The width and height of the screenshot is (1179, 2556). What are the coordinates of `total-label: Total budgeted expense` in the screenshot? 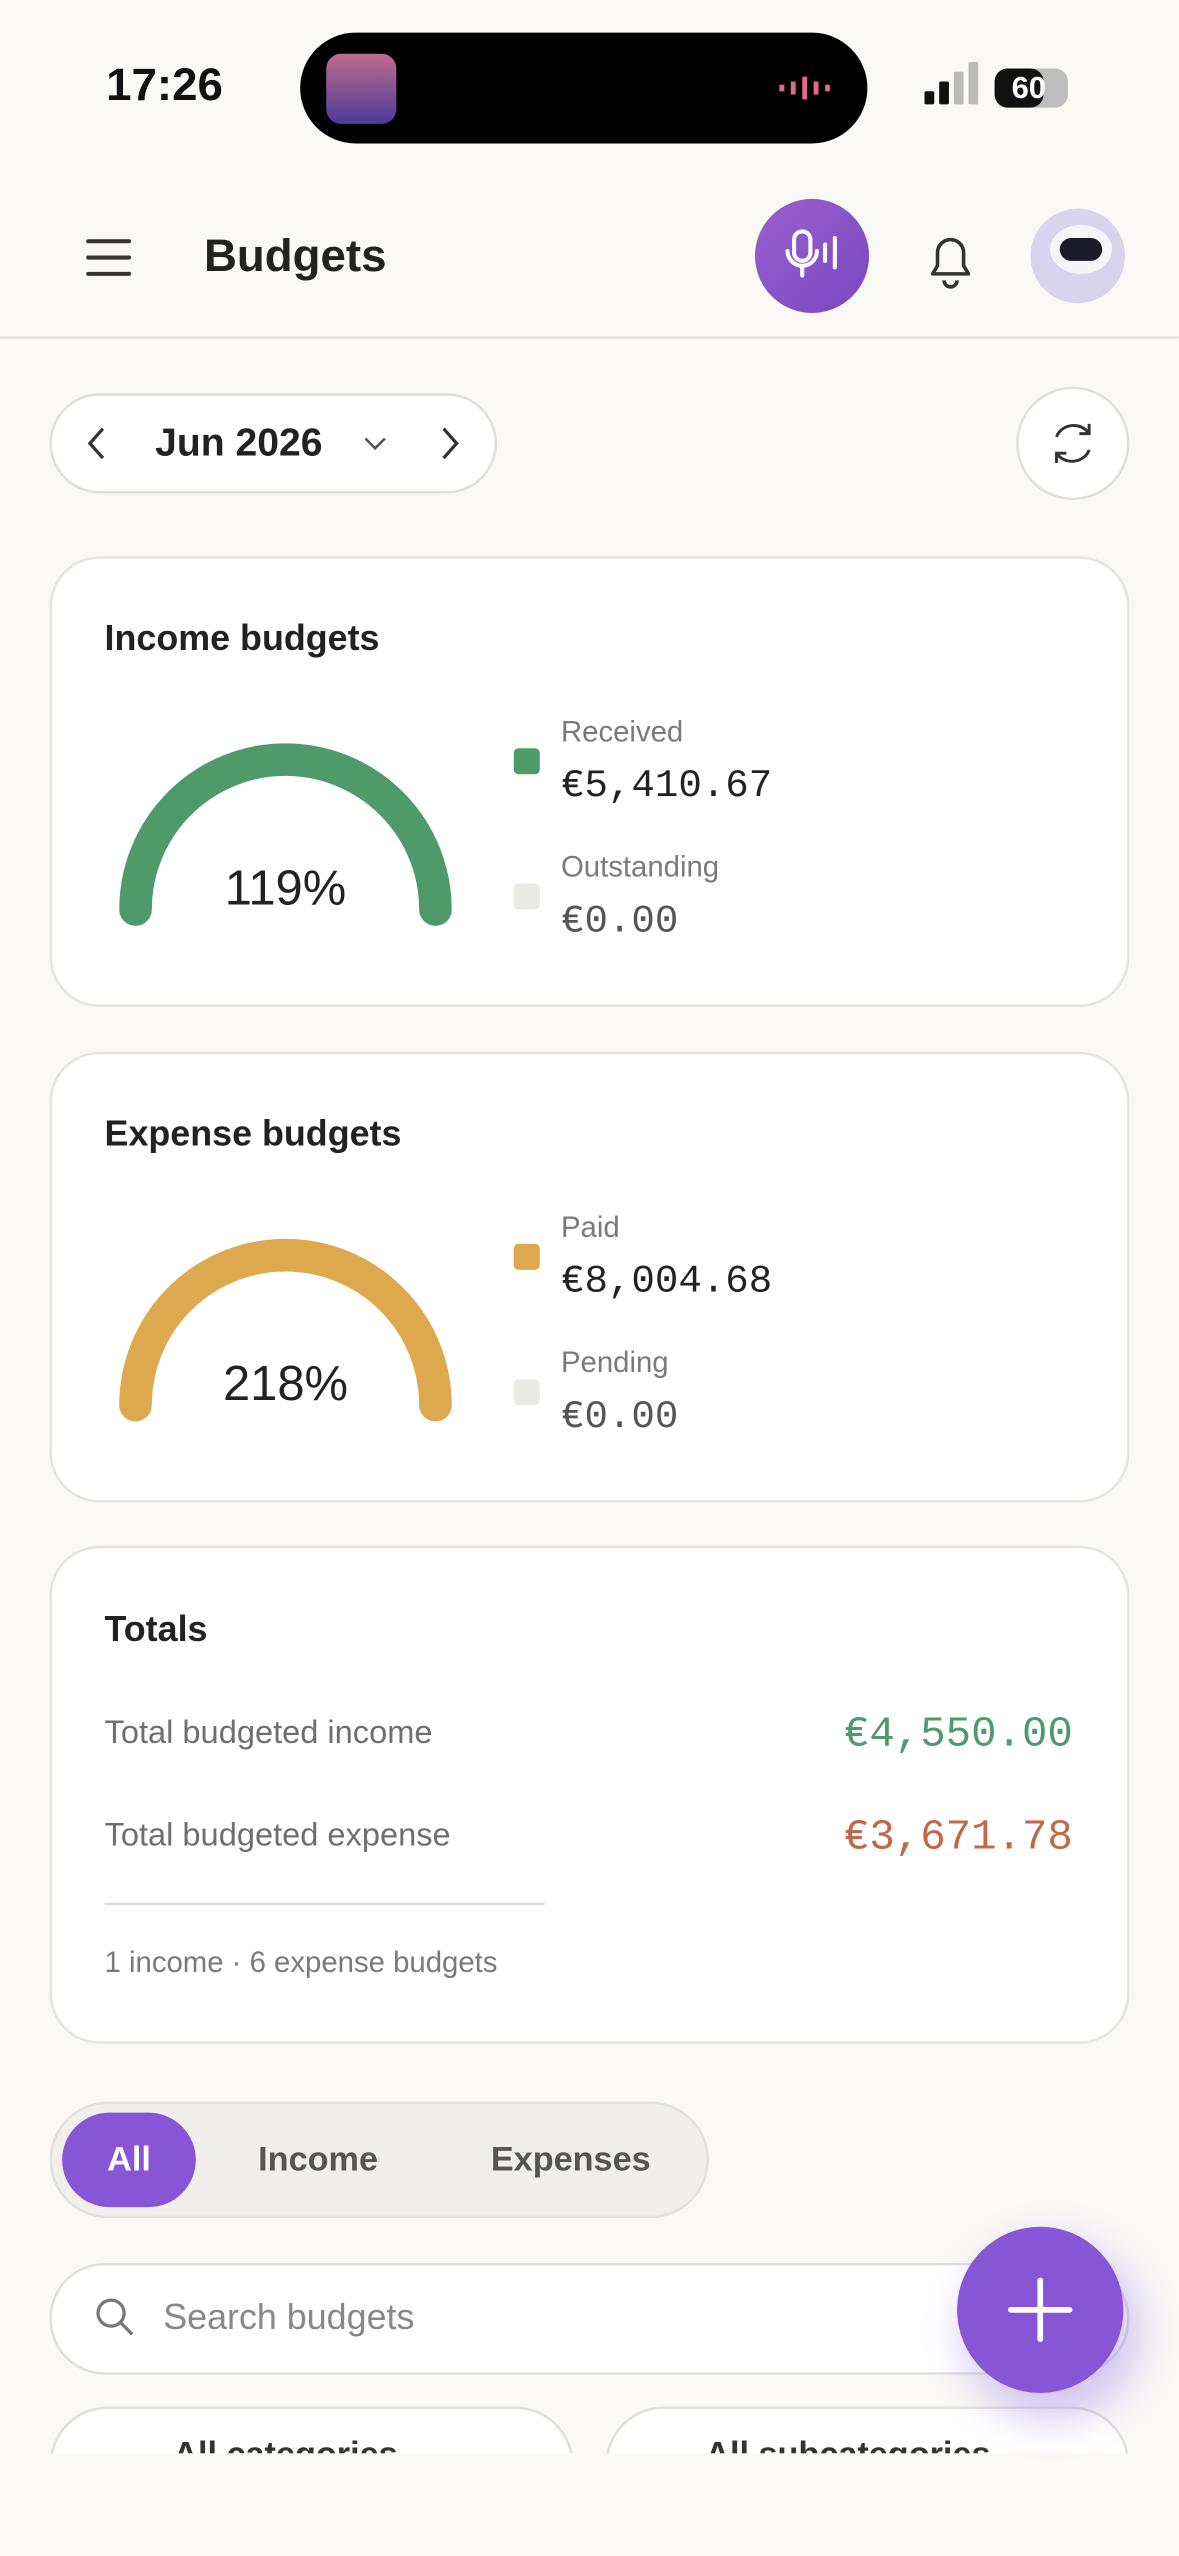 It's located at (278, 1834).